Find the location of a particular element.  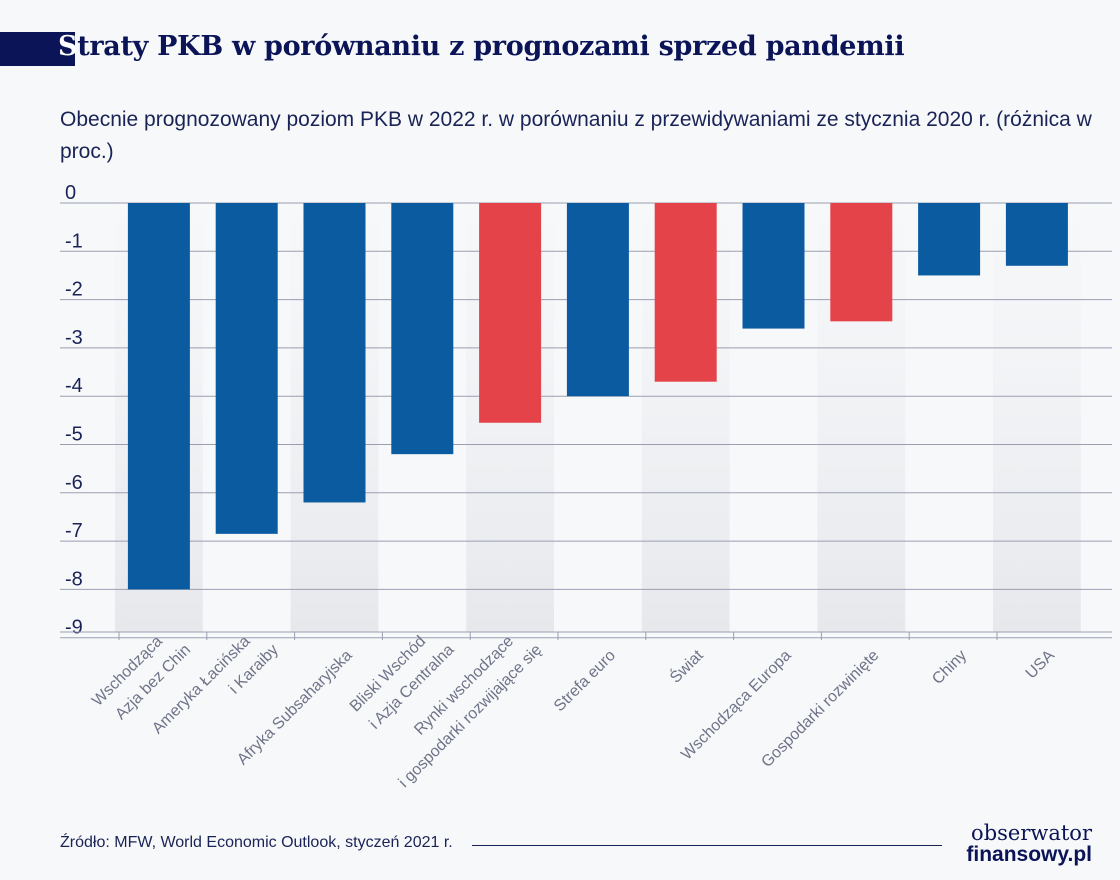

x-tick-label-line: Świat is located at coordinates (686, 665).